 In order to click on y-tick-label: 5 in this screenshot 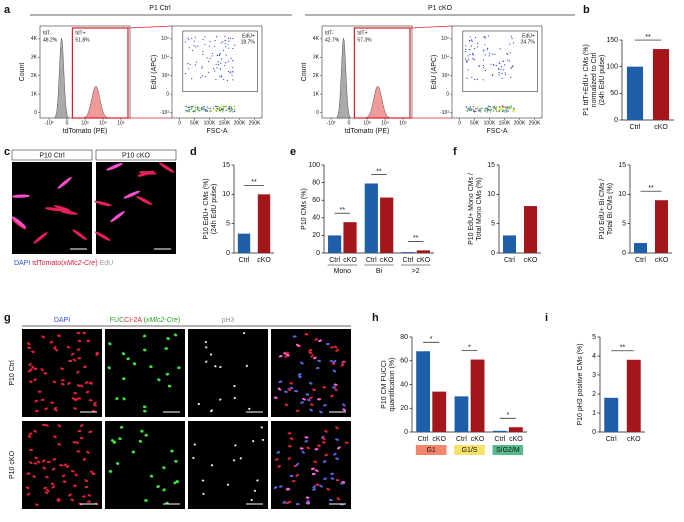, I will do `click(228, 224)`.